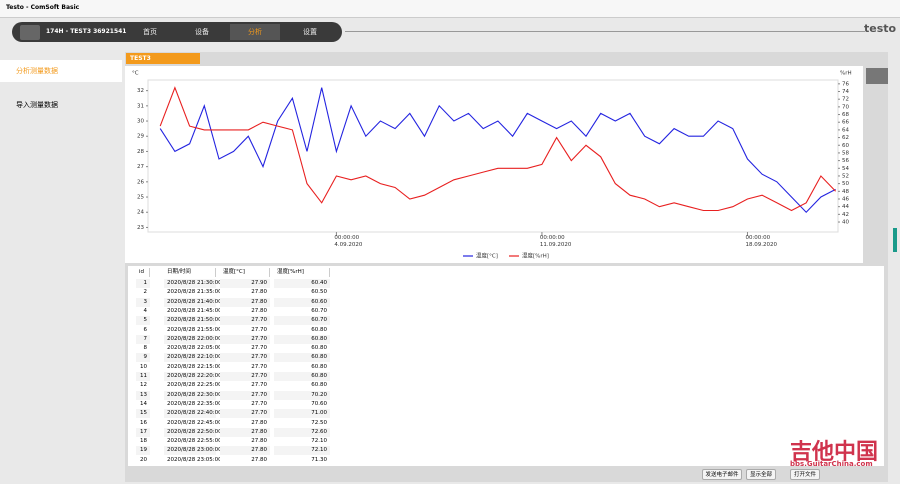 This screenshot has width=900, height=484. Describe the element at coordinates (140, 91) in the screenshot. I see `y-tick-label: 32` at that location.